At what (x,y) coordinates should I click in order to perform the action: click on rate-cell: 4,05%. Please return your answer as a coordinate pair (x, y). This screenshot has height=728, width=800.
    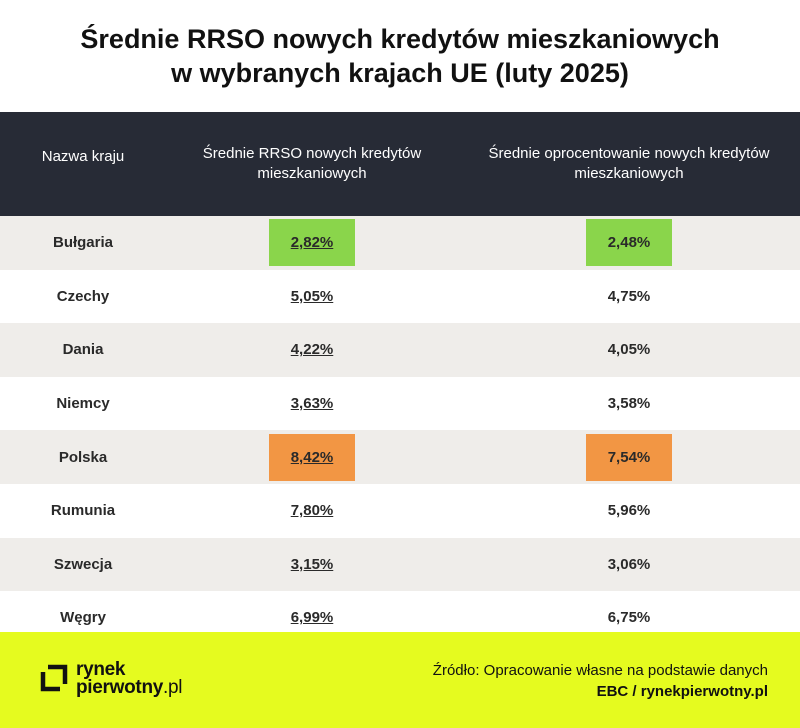
    Looking at the image, I should click on (629, 350).